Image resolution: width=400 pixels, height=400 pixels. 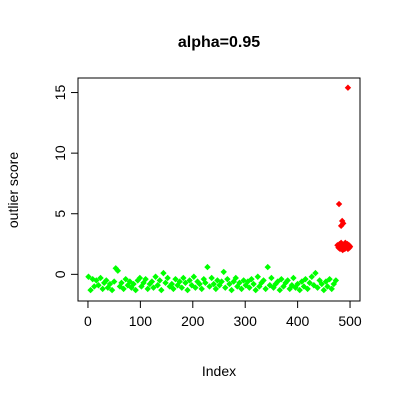 What do you see at coordinates (13, 190) in the screenshot?
I see `y-axis-label: outlier score` at bounding box center [13, 190].